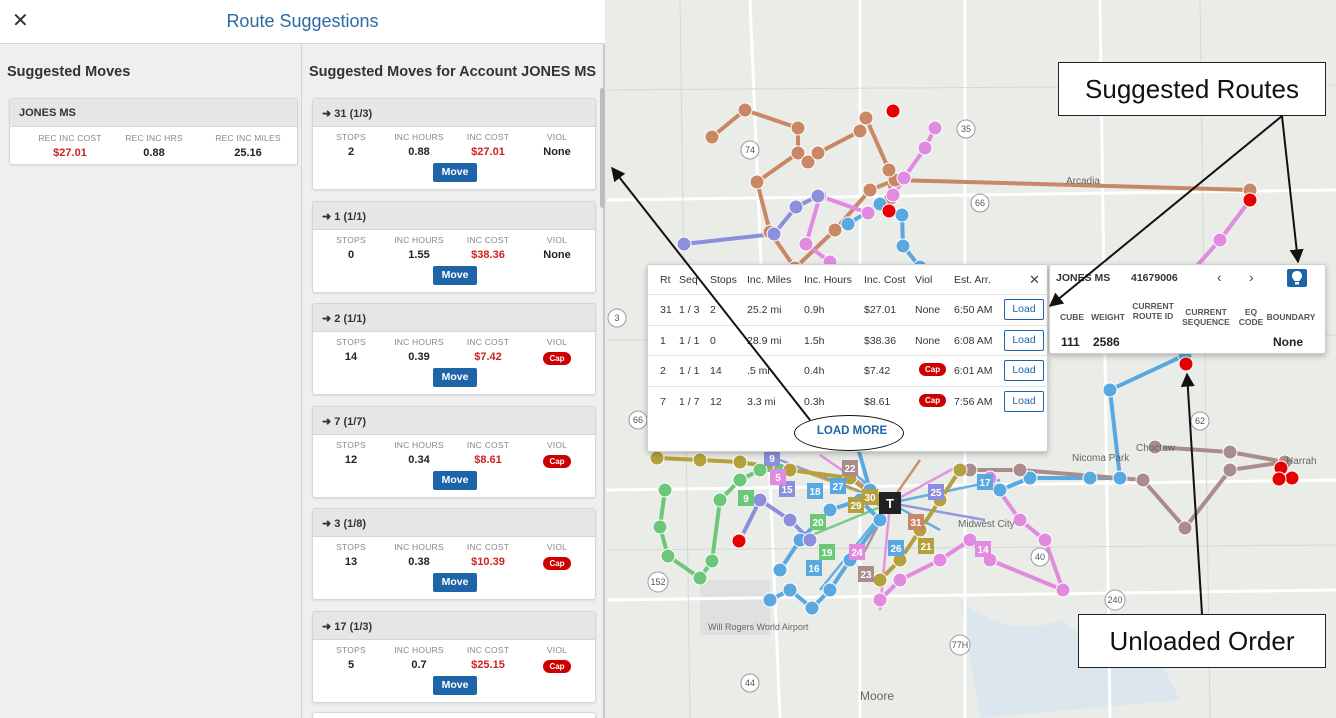  Describe the element at coordinates (1219, 277) in the screenshot. I see `previous-order-button: ‹` at that location.